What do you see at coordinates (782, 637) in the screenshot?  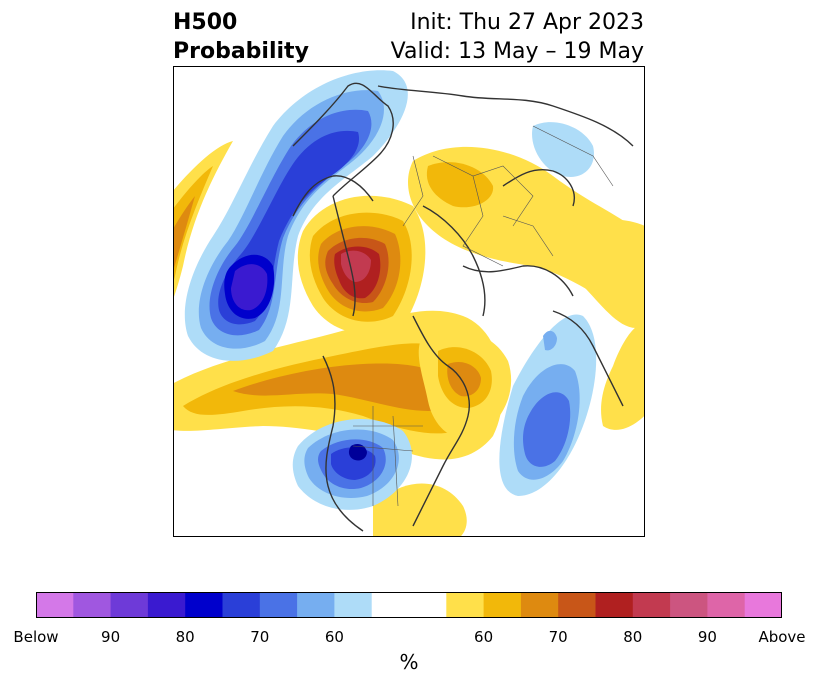 I see `colorbar-tick-label: Above` at bounding box center [782, 637].